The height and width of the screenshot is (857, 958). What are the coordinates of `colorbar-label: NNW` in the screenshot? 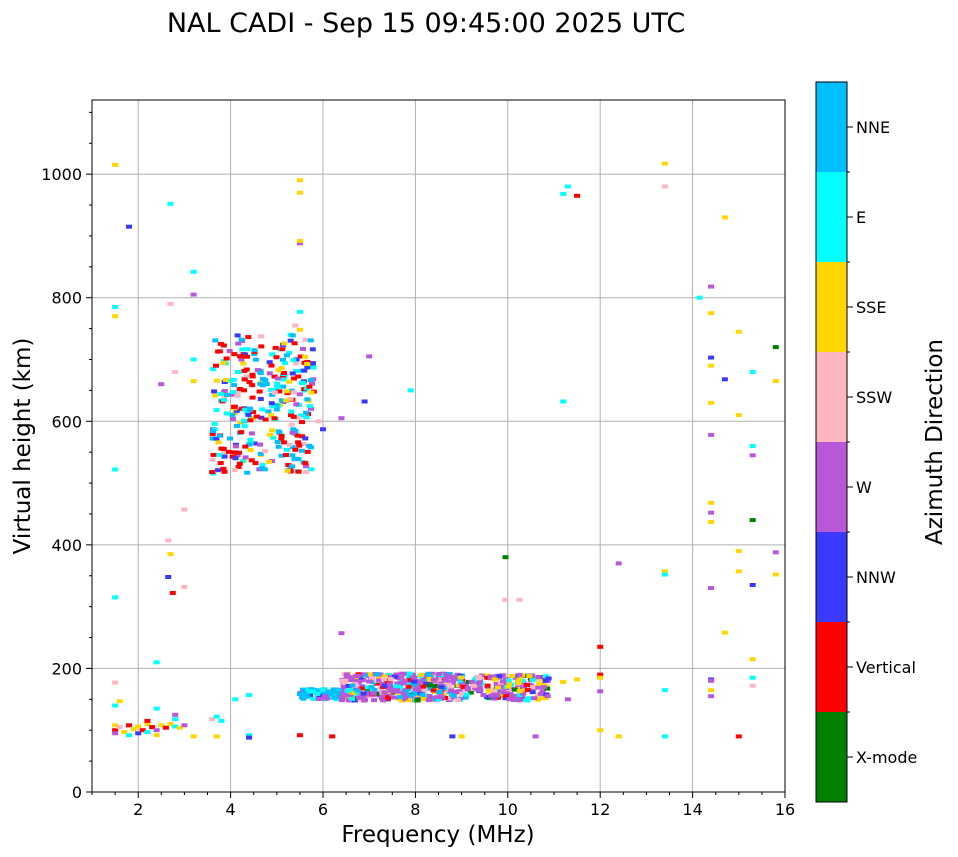 It's located at (876, 577).